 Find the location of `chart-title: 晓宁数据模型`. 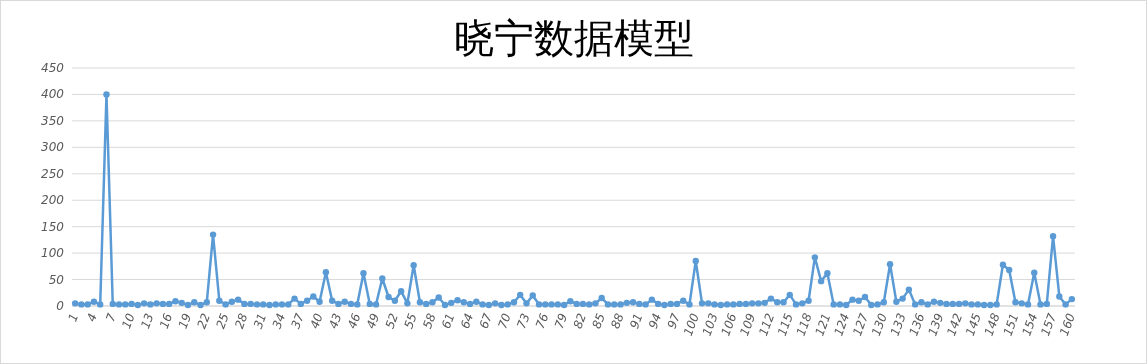

chart-title: 晓宁数据模型 is located at coordinates (573, 38).